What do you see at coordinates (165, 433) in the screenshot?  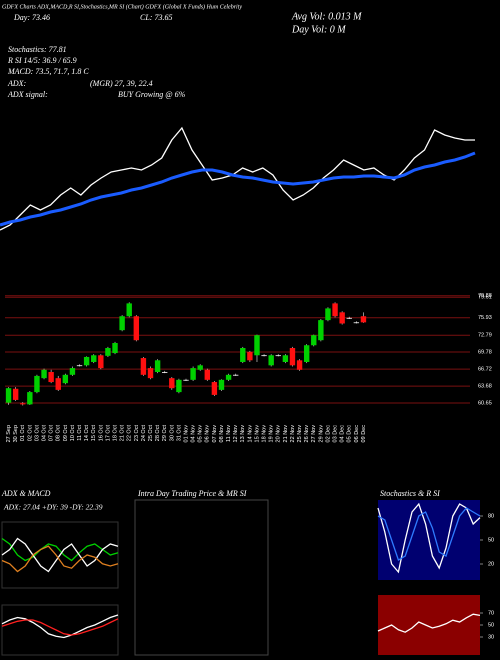 I see `x-tick-label: 29 Oct` at bounding box center [165, 433].